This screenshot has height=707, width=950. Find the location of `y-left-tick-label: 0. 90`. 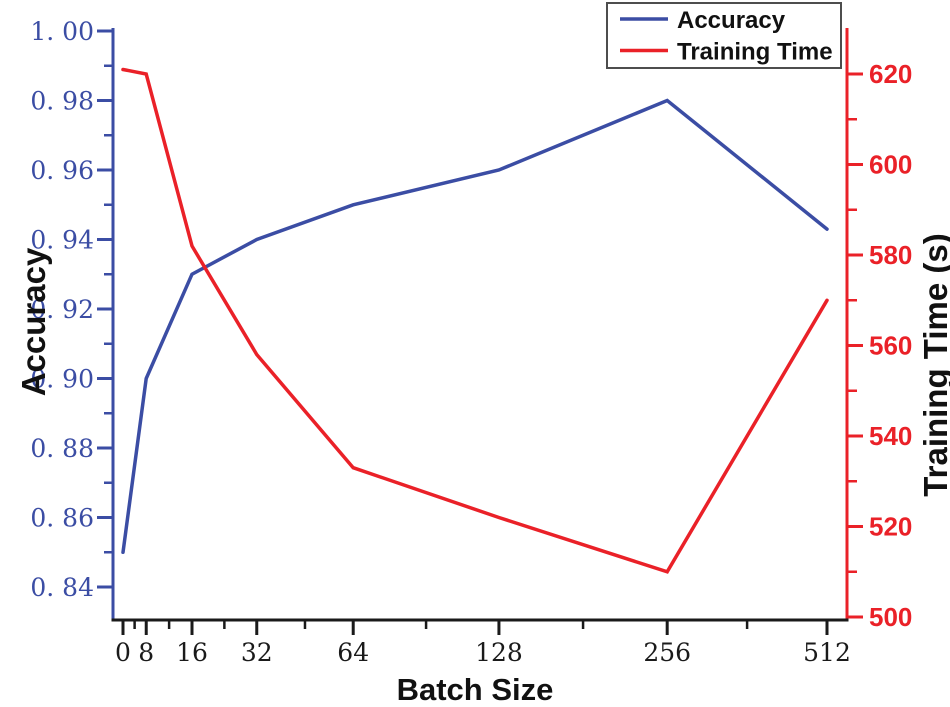

y-left-tick-label: 0. 90 is located at coordinates (62, 379).